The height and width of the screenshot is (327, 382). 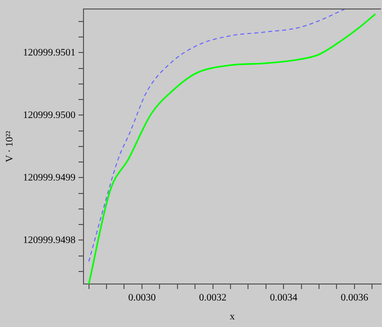 What do you see at coordinates (284, 298) in the screenshot?
I see `x-tick-label: 0.0034` at bounding box center [284, 298].